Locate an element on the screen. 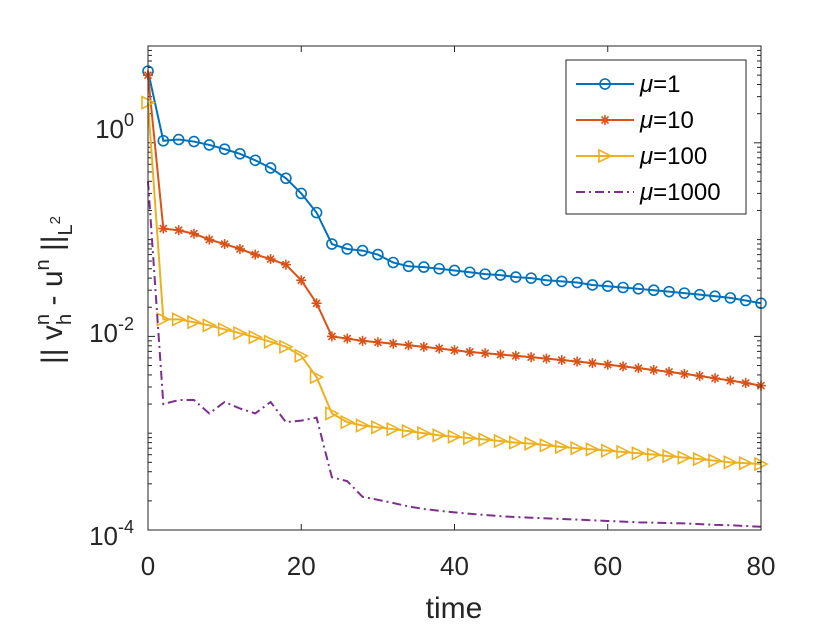  x-tick-label-0: 0 is located at coordinates (148, 566).